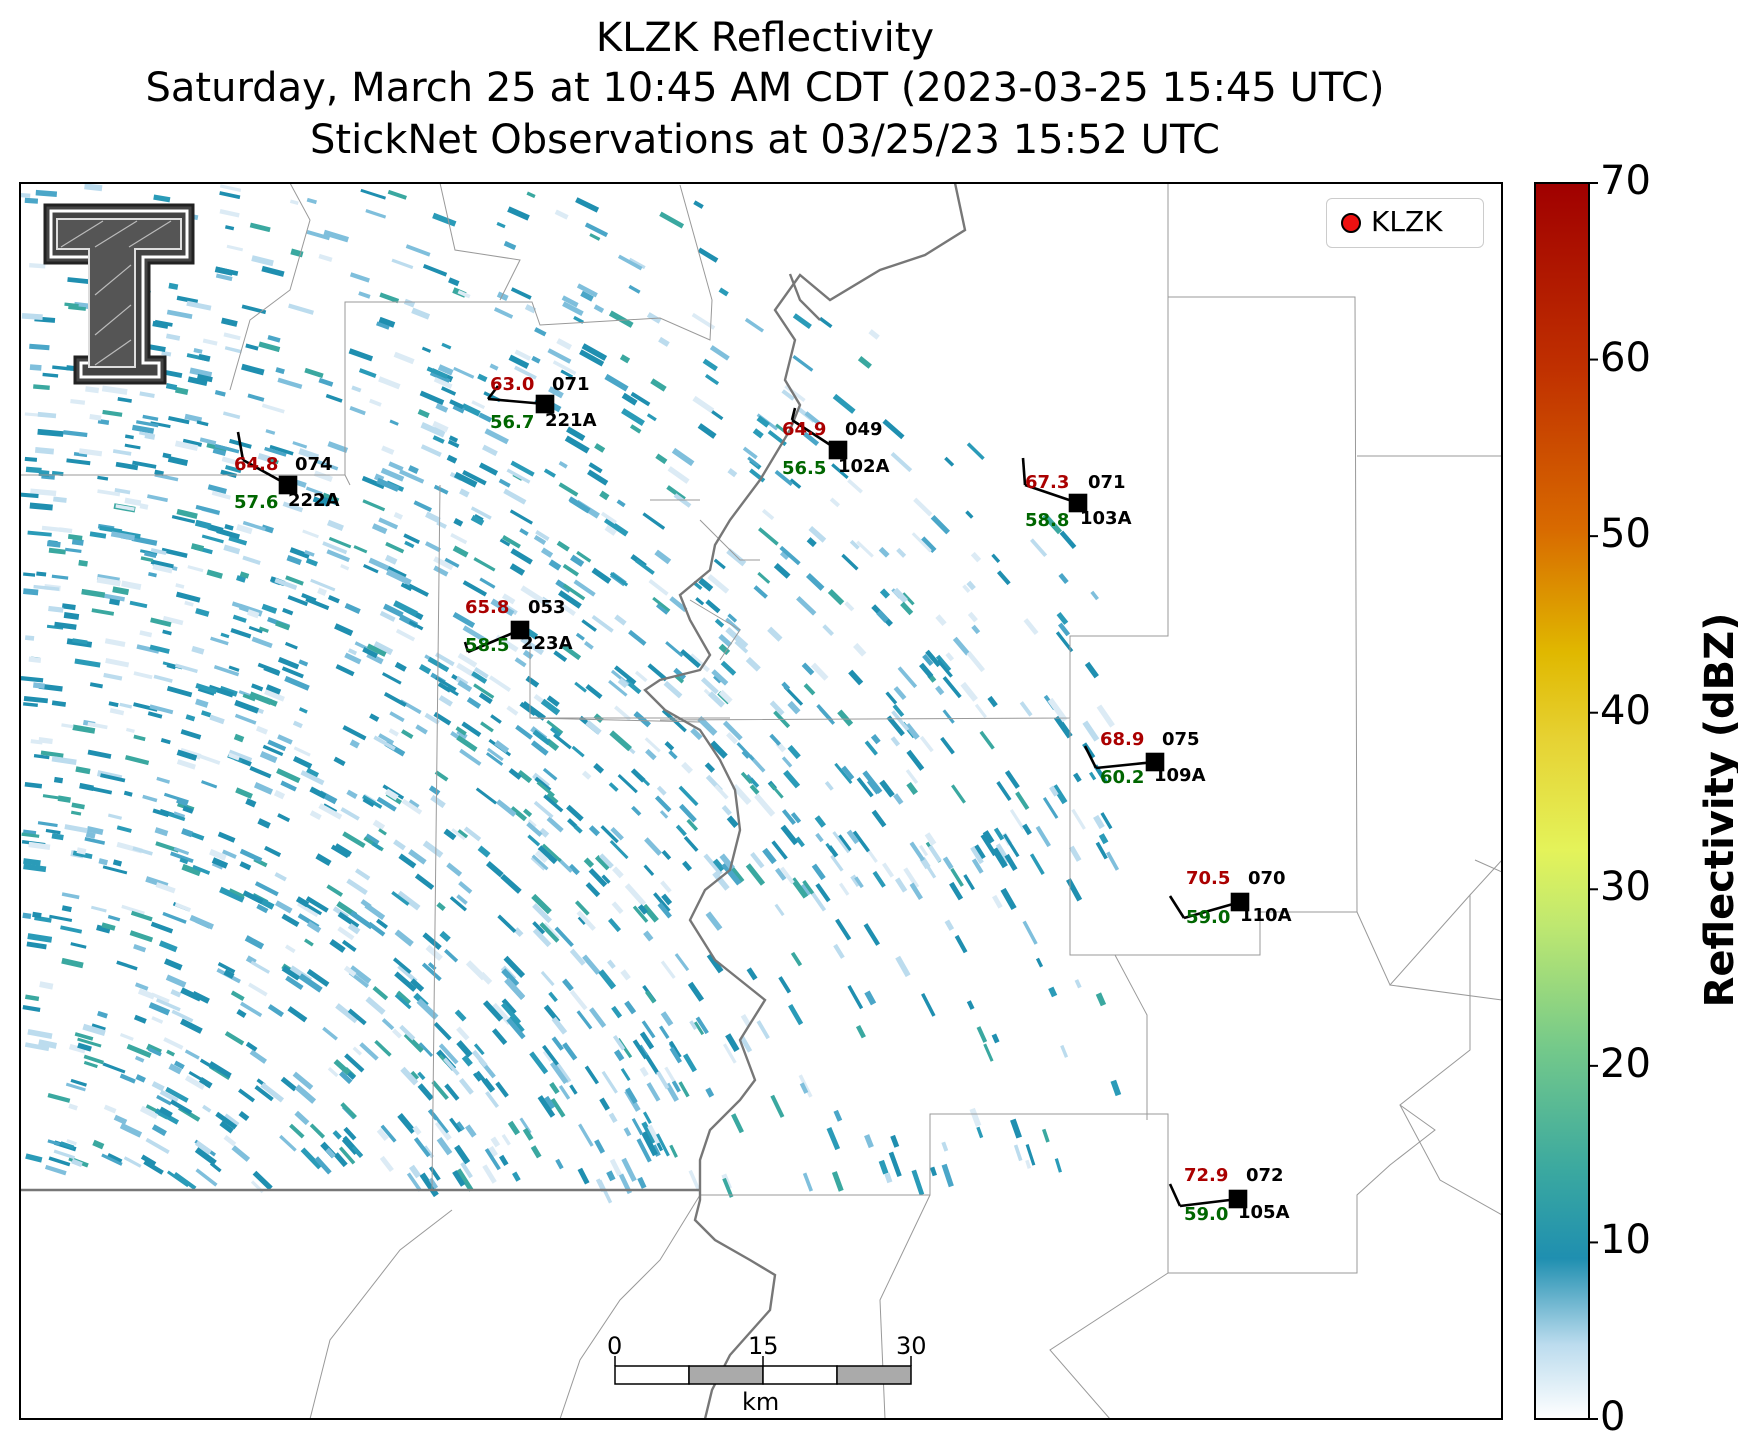 The width and height of the screenshot is (1738, 1456). What do you see at coordinates (1625, 358) in the screenshot?
I see `colorbar-tick-60: 60` at bounding box center [1625, 358].